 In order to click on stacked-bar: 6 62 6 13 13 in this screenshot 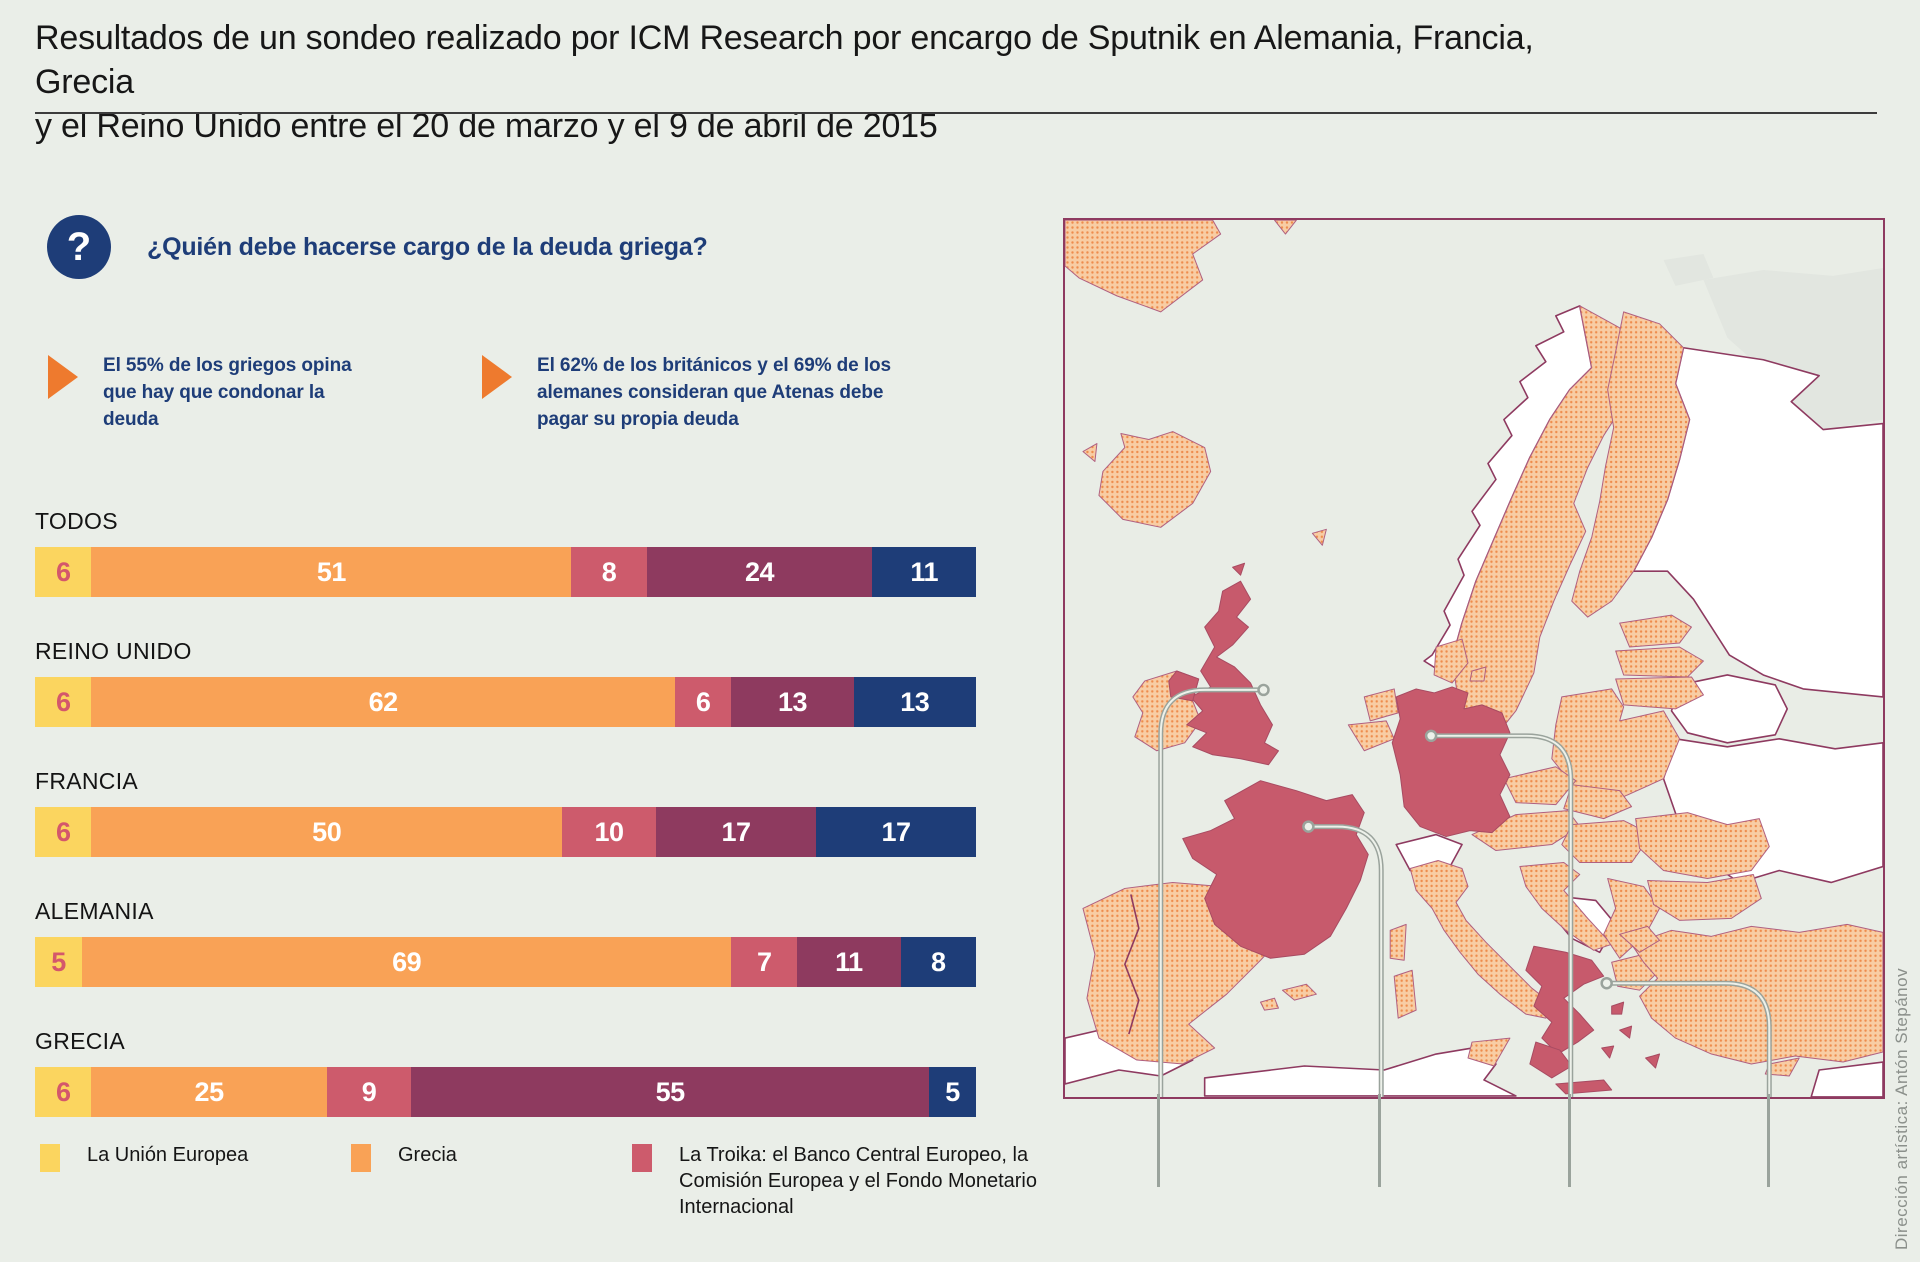, I will do `click(505, 702)`.